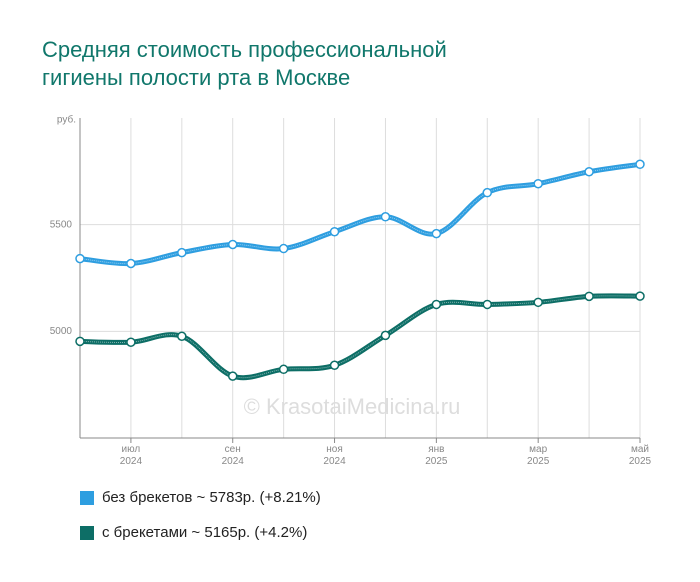 The height and width of the screenshot is (582, 700). I want to click on x-tick-label: янв 2025, so click(436, 455).